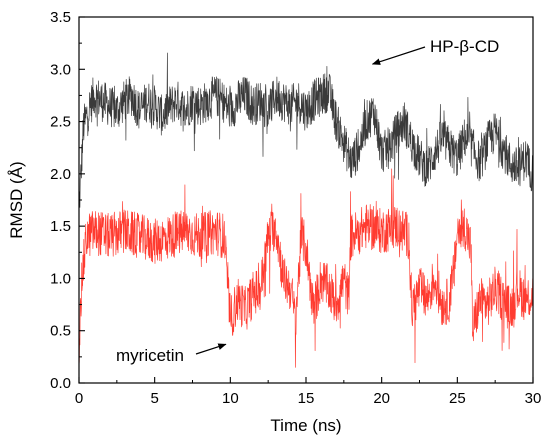 This screenshot has height=445, width=550. Describe the element at coordinates (60, 226) in the screenshot. I see `y-tick-label: 1.5` at that location.